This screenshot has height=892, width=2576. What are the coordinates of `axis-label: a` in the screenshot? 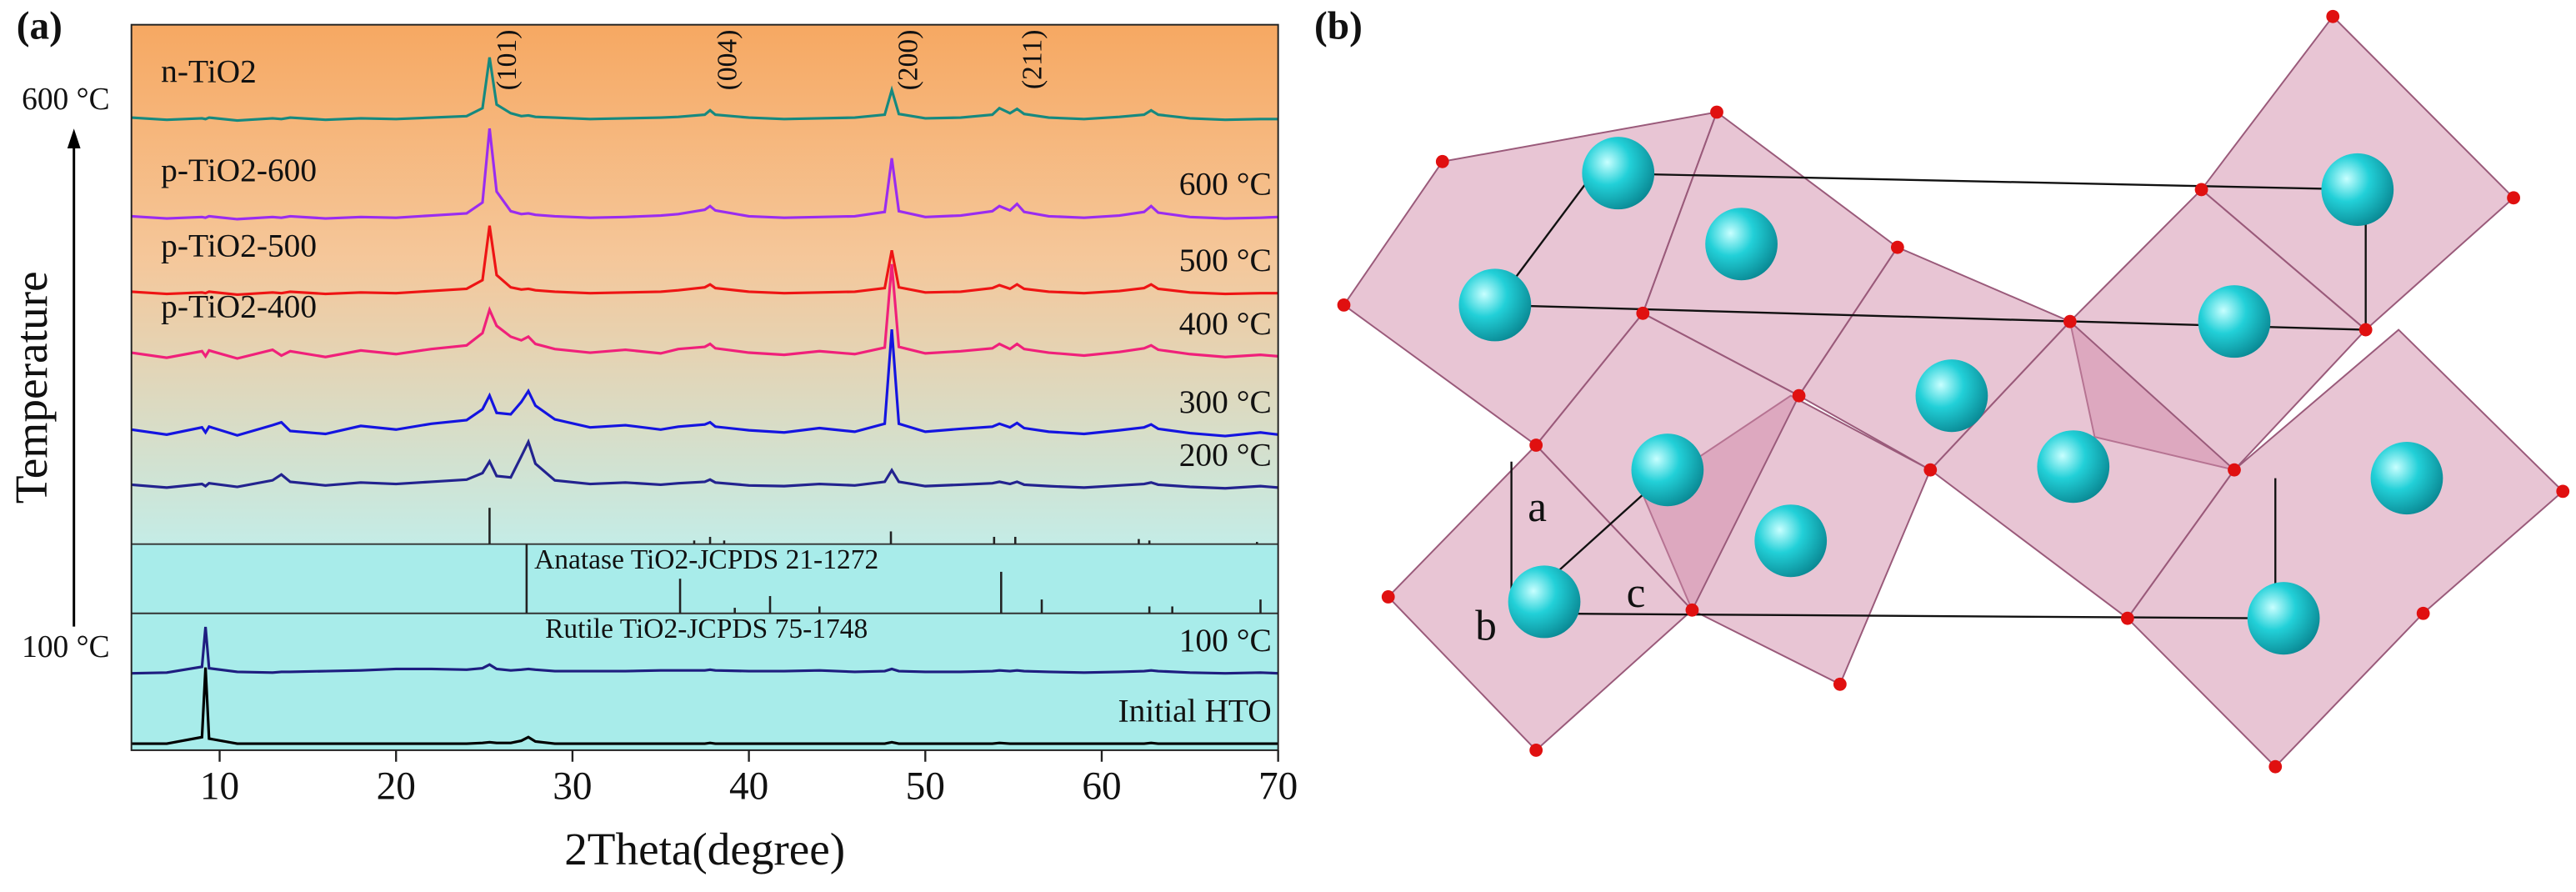 It's located at (1538, 508).